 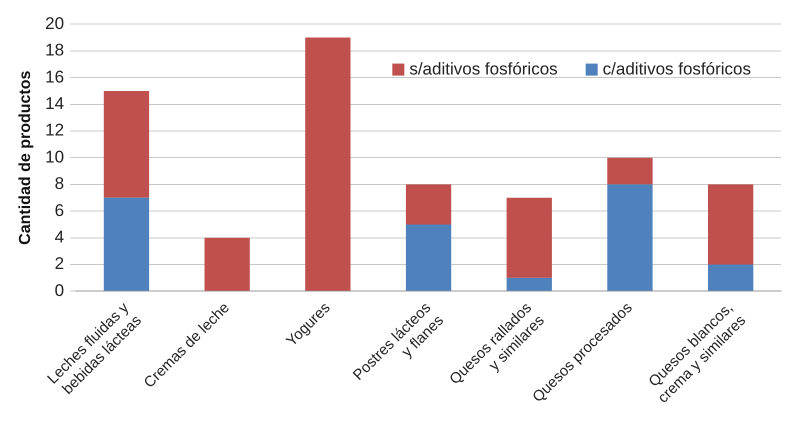 What do you see at coordinates (59, 264) in the screenshot?
I see `y-tick-label: 2` at bounding box center [59, 264].